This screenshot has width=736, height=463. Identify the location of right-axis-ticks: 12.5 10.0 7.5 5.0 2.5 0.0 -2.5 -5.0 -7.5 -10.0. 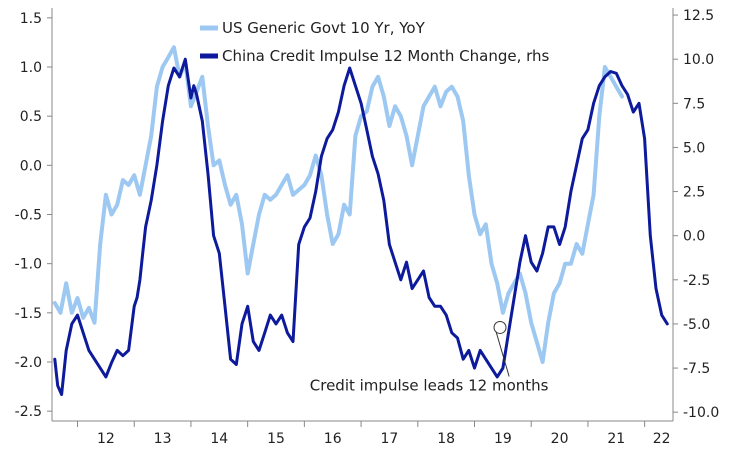
(696, 214).